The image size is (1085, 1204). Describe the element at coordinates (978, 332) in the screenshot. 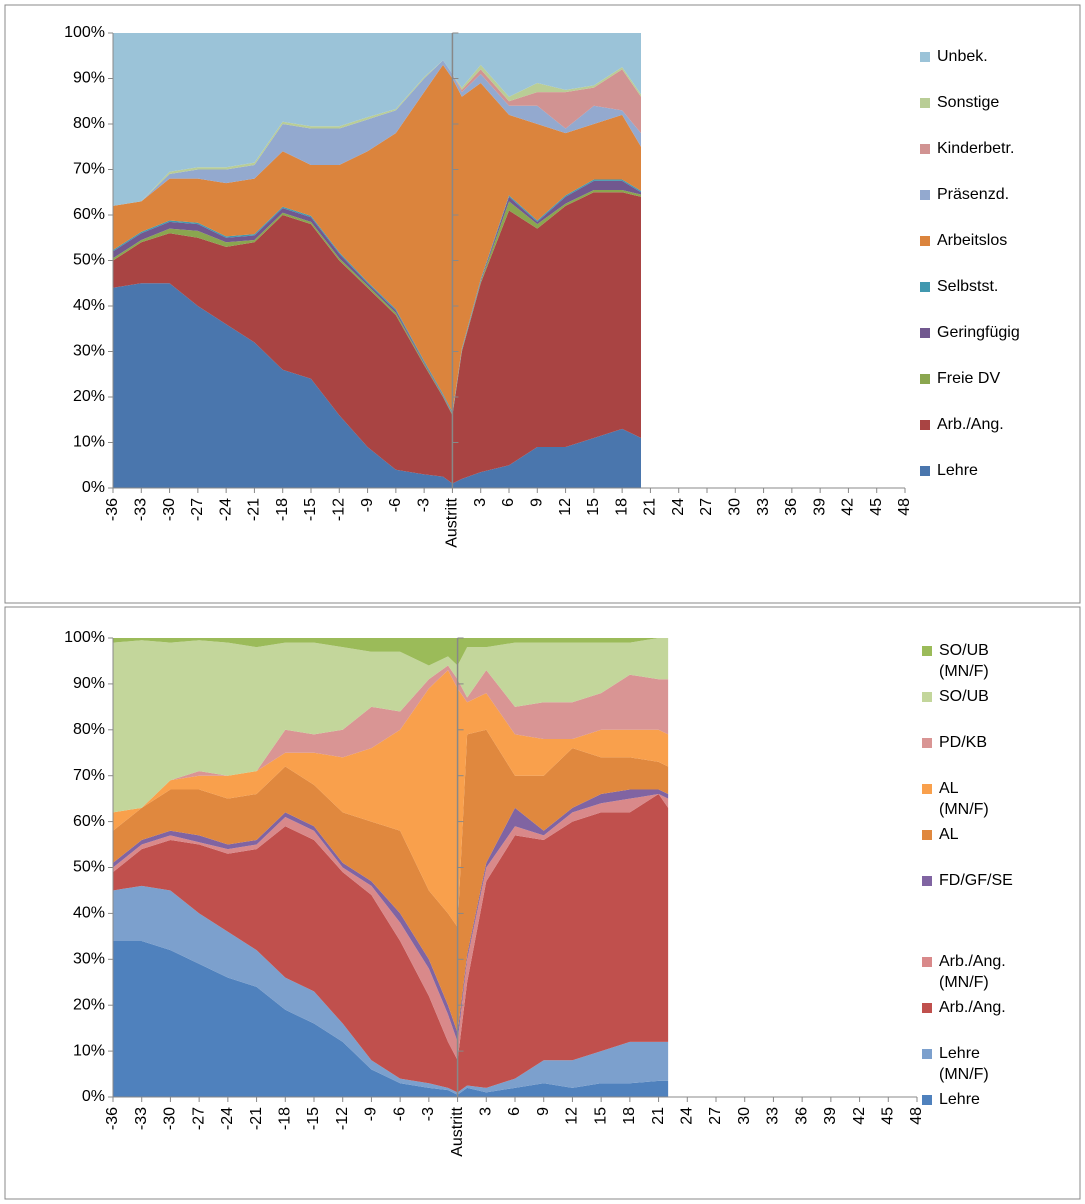

I see `legend-label: Geringfügig` at that location.